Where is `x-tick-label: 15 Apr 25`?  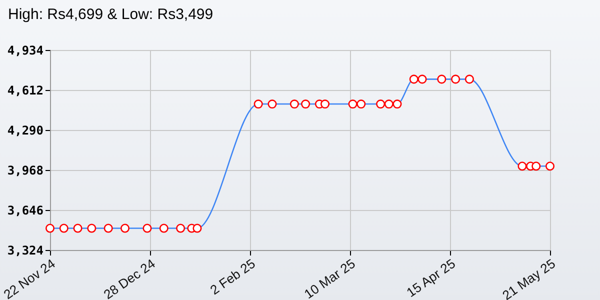 x-tick-label: 15 Apr 25 is located at coordinates (431, 278).